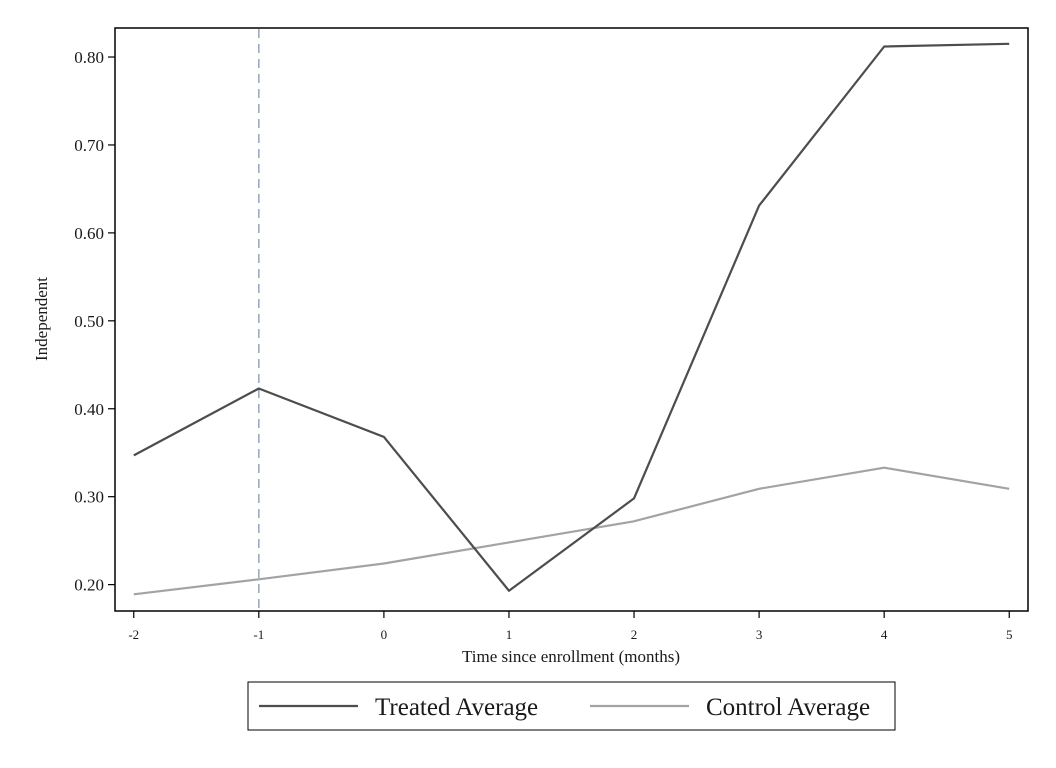 This screenshot has height=768, width=1056. What do you see at coordinates (89, 57) in the screenshot?
I see `y-tick-label: 0.80` at bounding box center [89, 57].